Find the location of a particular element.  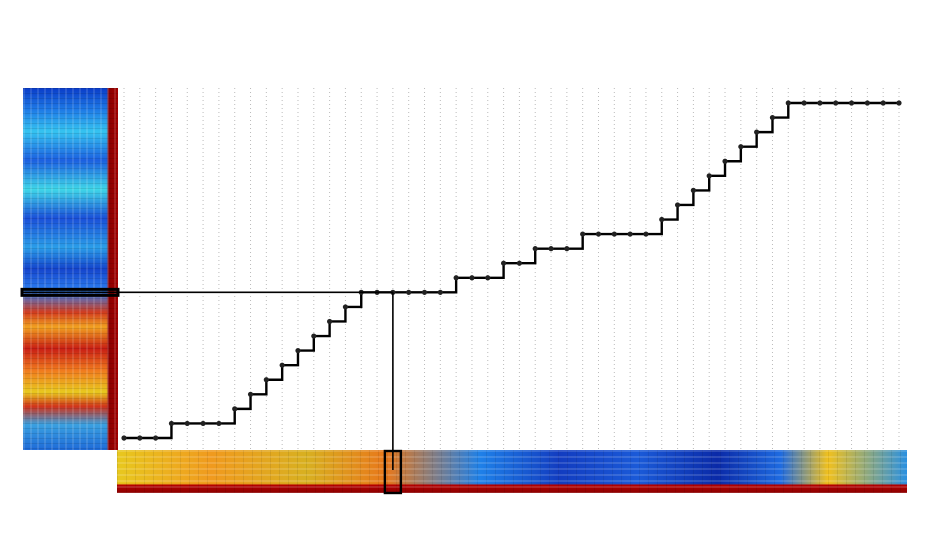

left-frame-highlight is located at coordinates (70, 292).